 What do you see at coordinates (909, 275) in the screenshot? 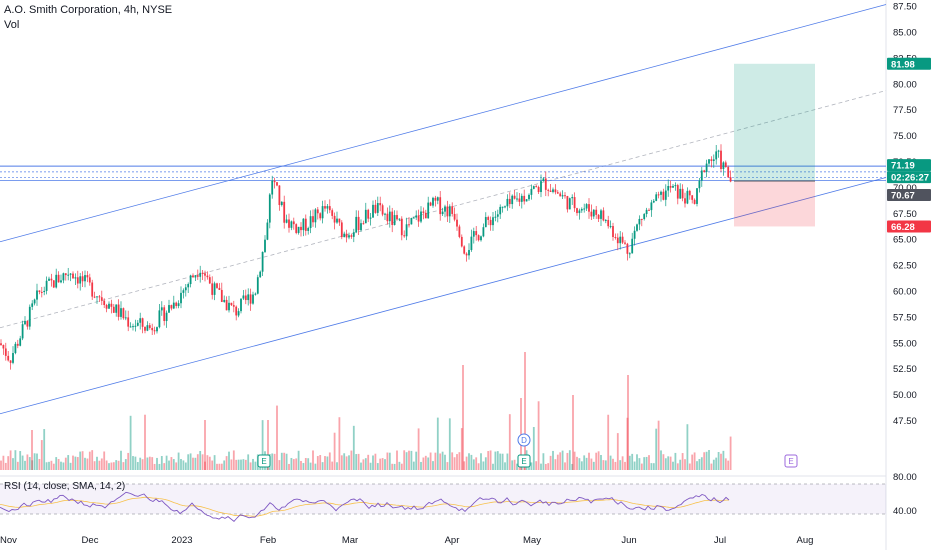
I see `price-axis` at bounding box center [909, 275].